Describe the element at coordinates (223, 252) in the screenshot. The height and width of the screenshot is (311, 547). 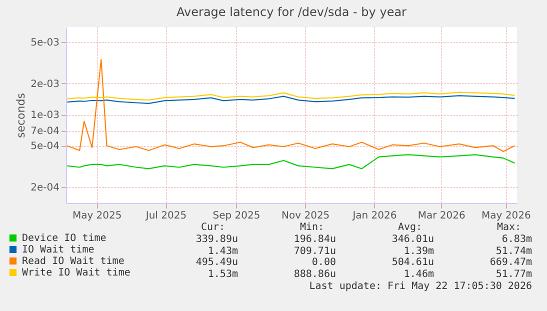
I see `text: 1.43m` at that location.